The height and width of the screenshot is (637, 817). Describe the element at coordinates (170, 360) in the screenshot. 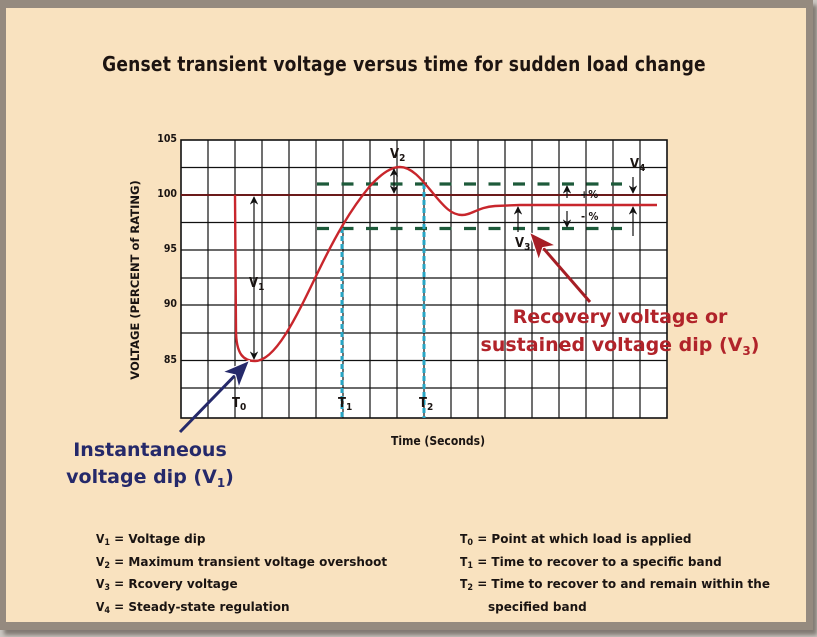

I see `y-tick-85: 85` at that location.